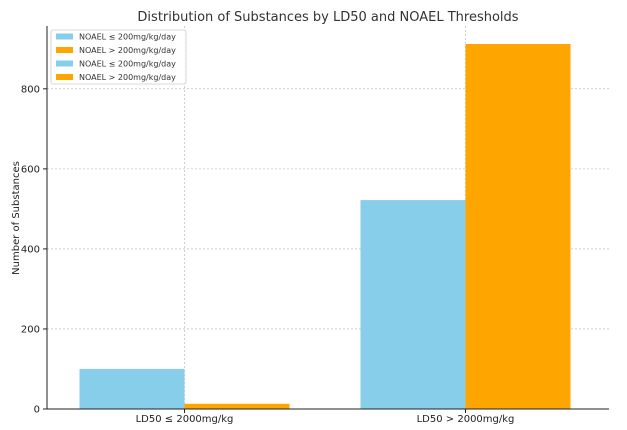  Describe the element at coordinates (16, 218) in the screenshot. I see `y-axis-label: Number of Substances` at that location.